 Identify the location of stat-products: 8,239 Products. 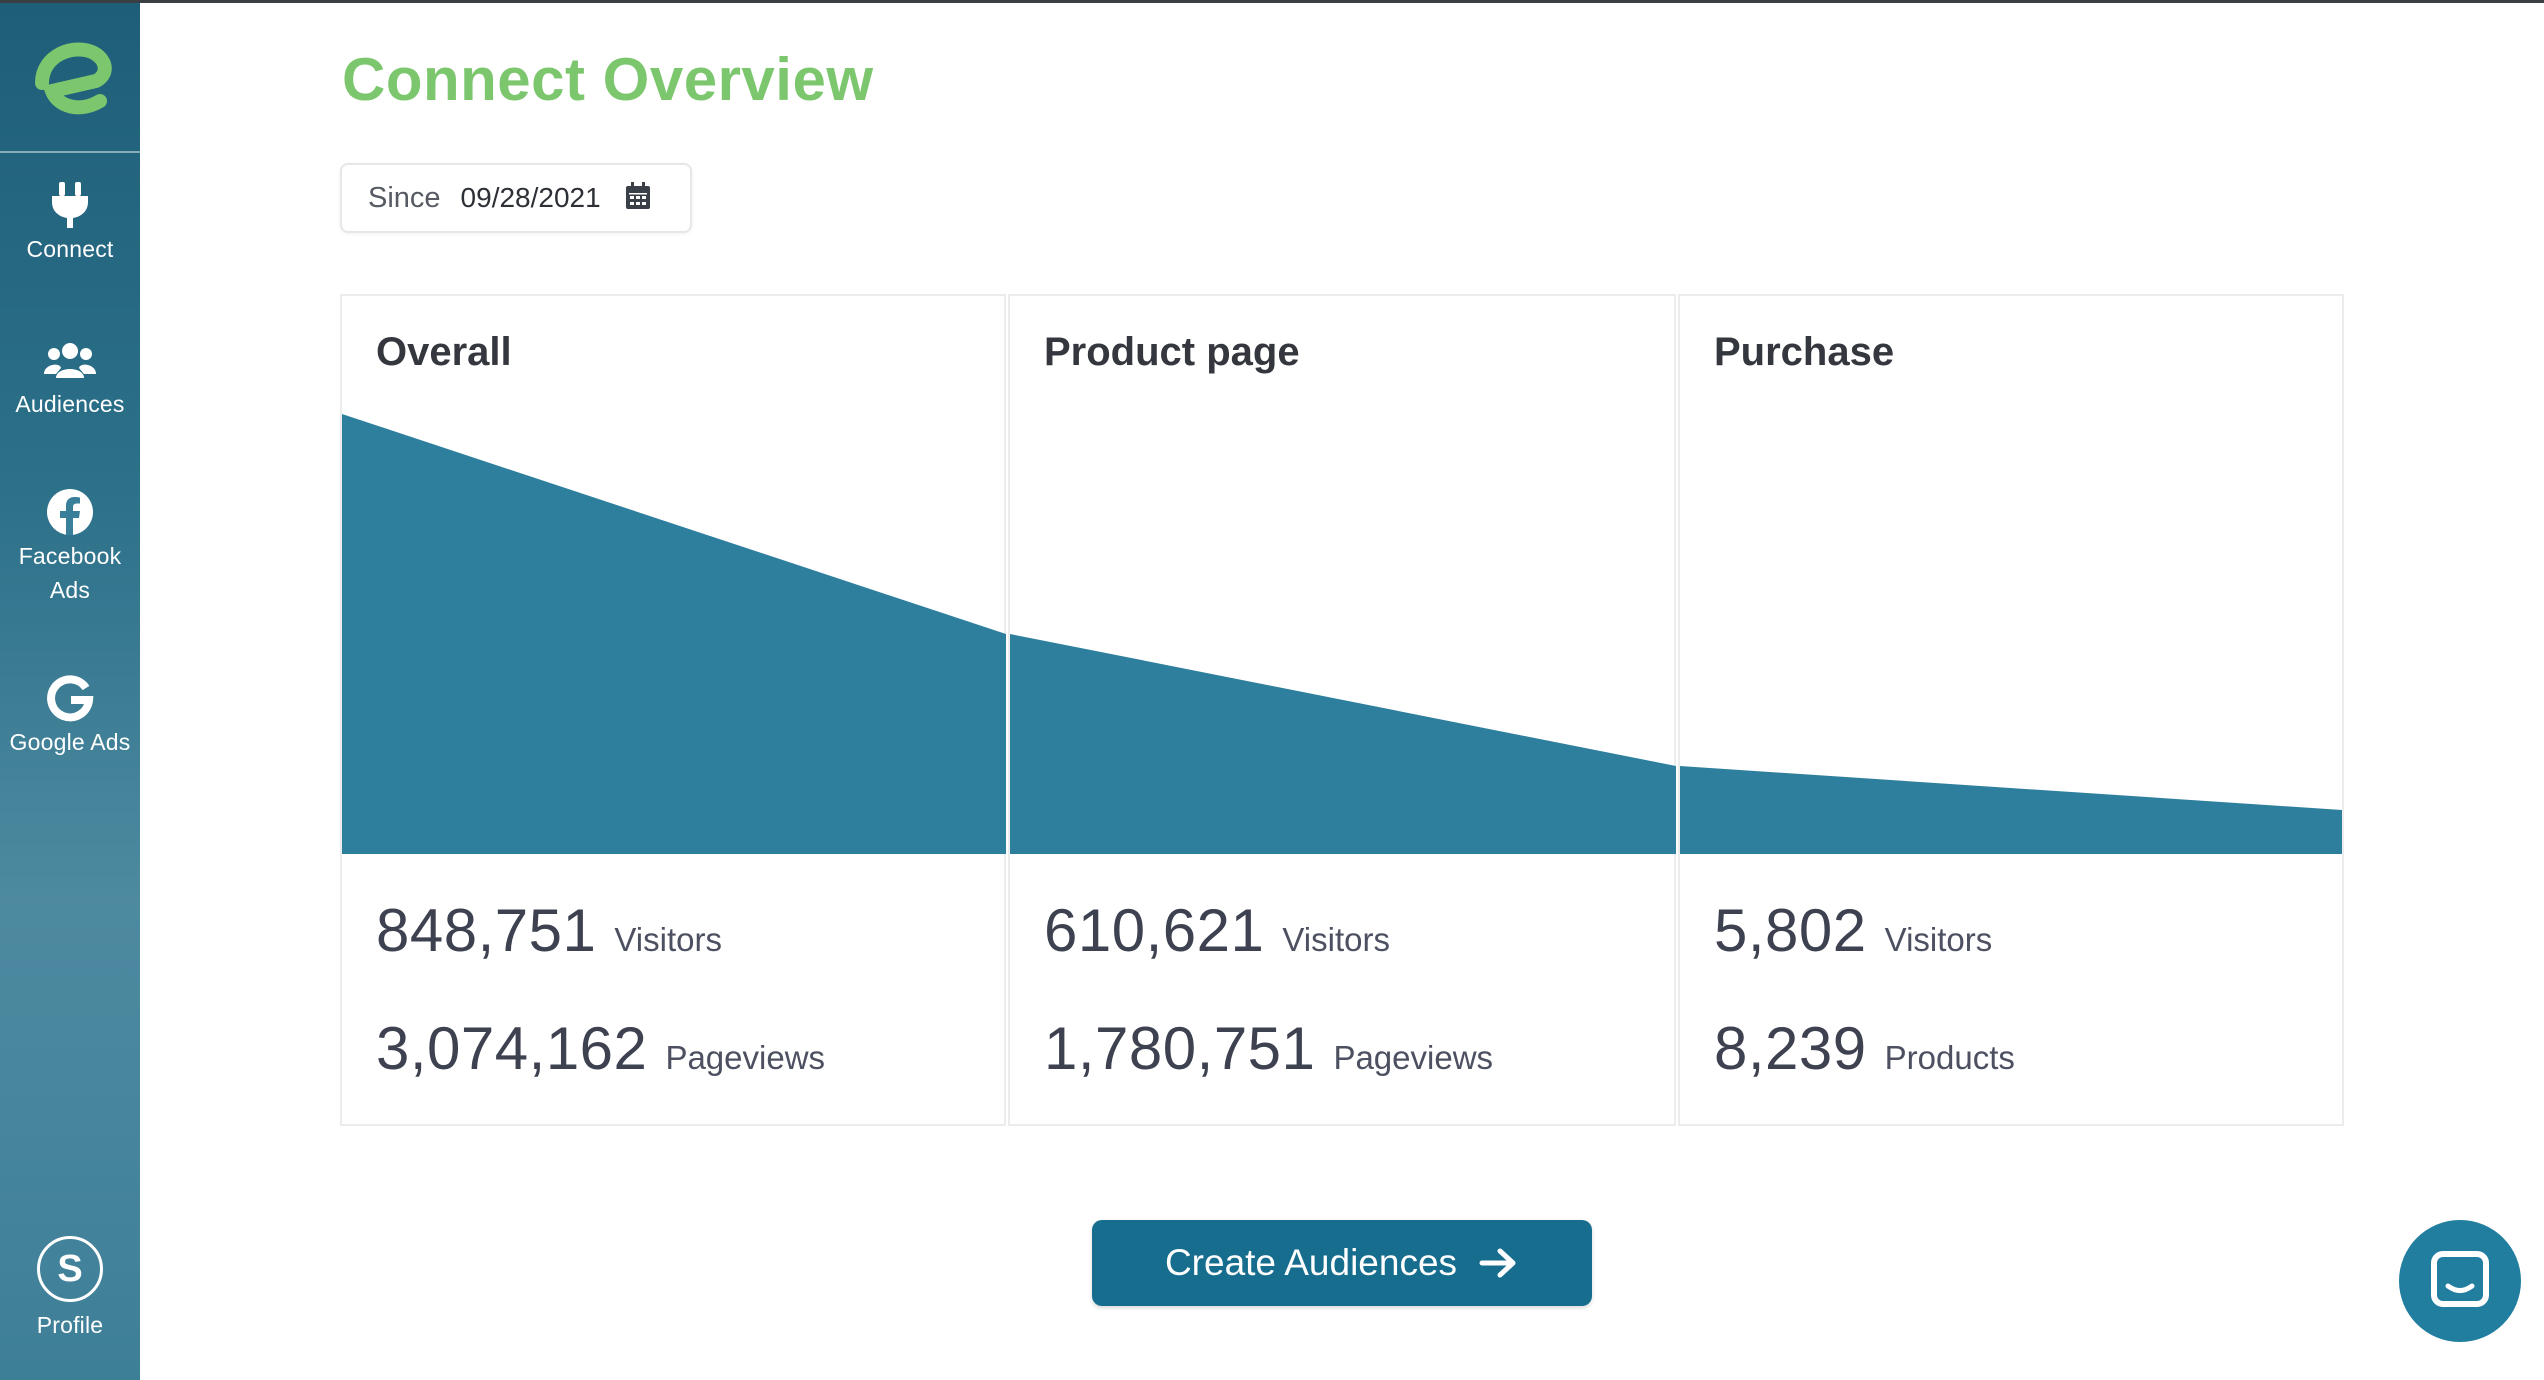
(1864, 1048).